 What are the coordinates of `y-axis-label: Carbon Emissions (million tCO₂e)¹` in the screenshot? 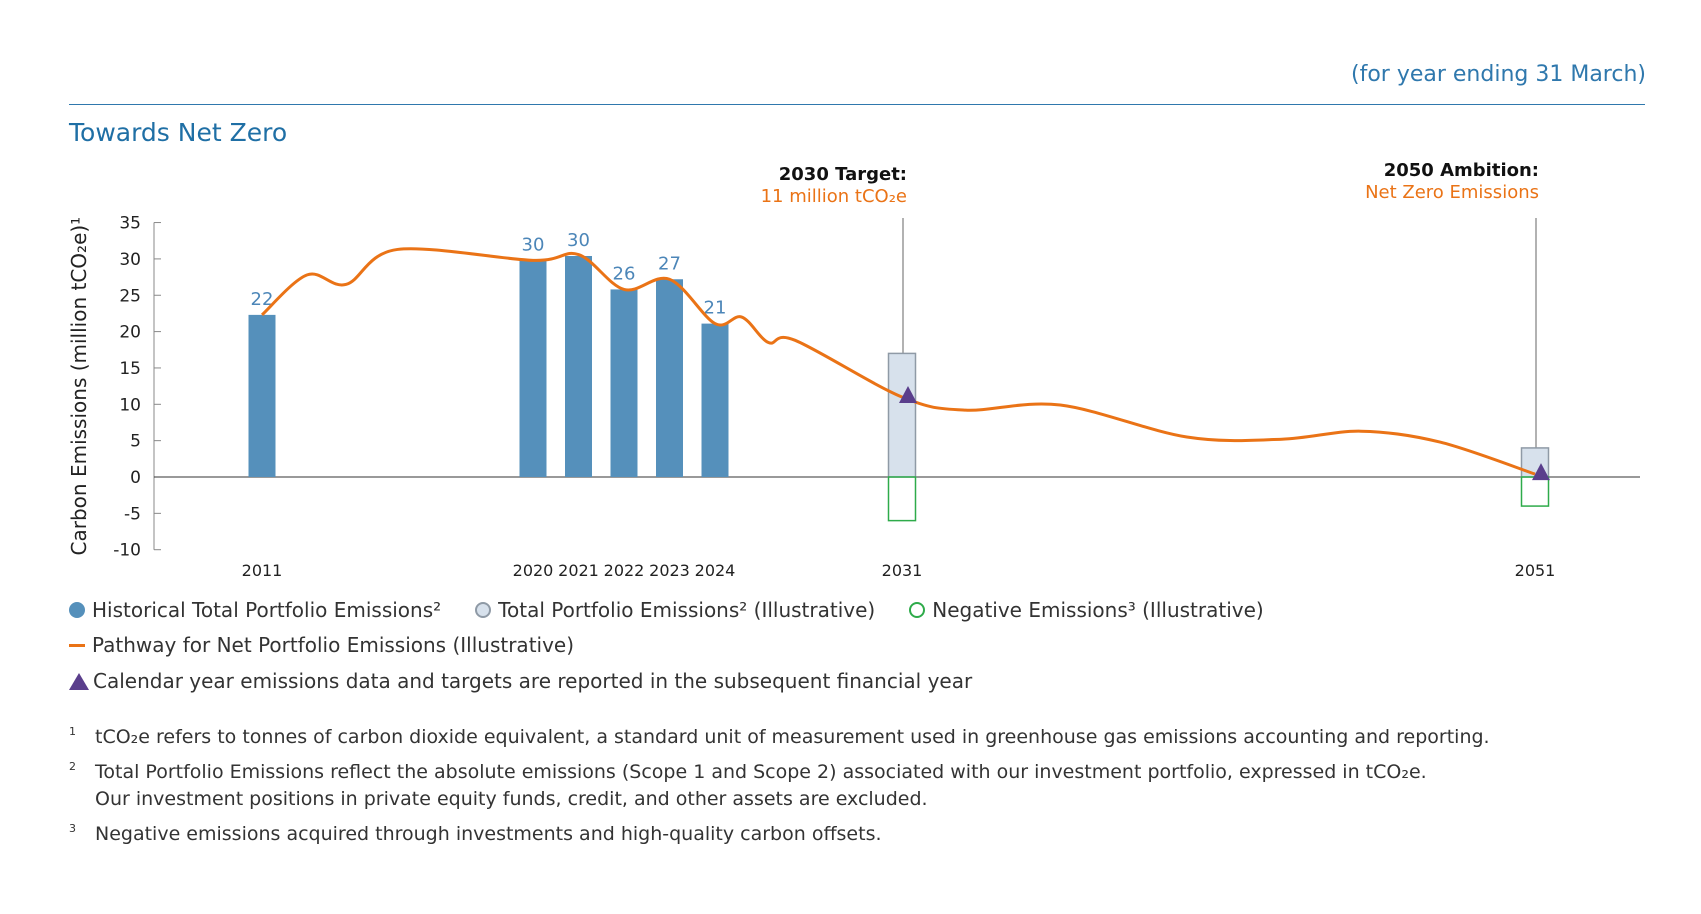 It's located at (79, 386).